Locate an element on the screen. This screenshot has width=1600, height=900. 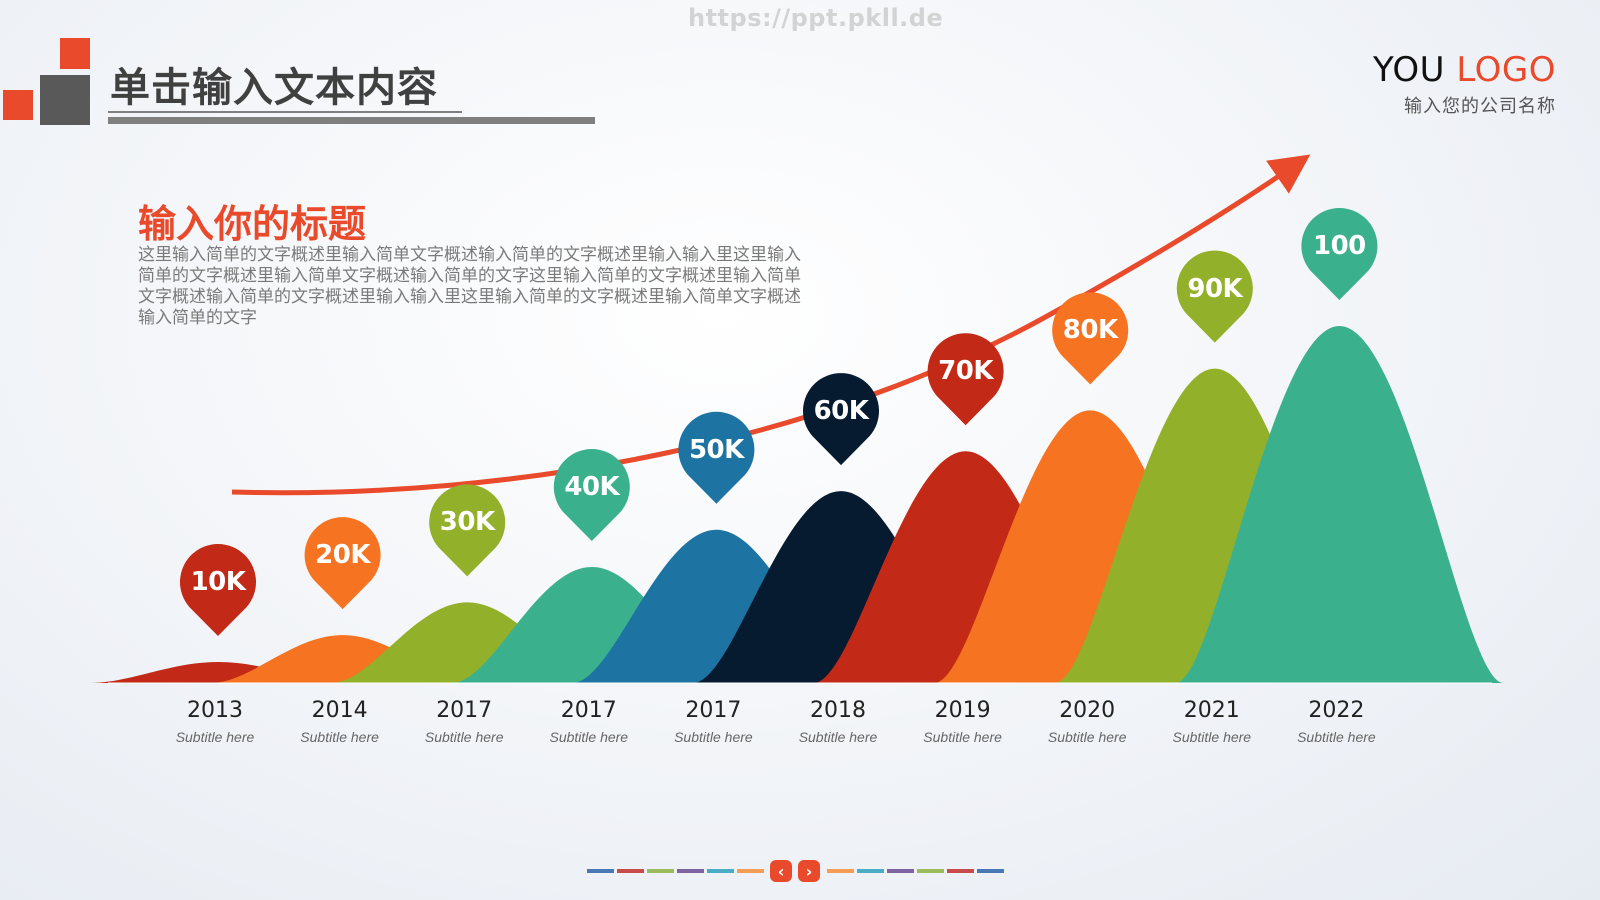
logo-text: YOU LOGO is located at coordinates (1464, 70).